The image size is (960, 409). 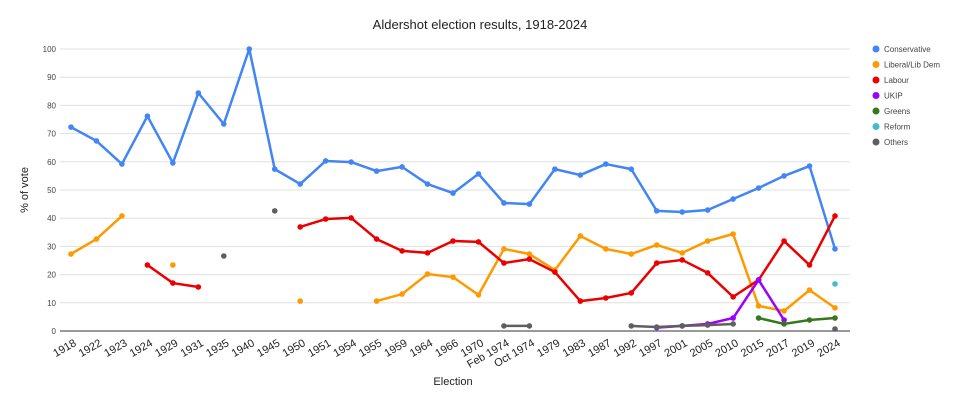 What do you see at coordinates (548, 348) in the screenshot?
I see `x-tick-label: 1979` at bounding box center [548, 348].